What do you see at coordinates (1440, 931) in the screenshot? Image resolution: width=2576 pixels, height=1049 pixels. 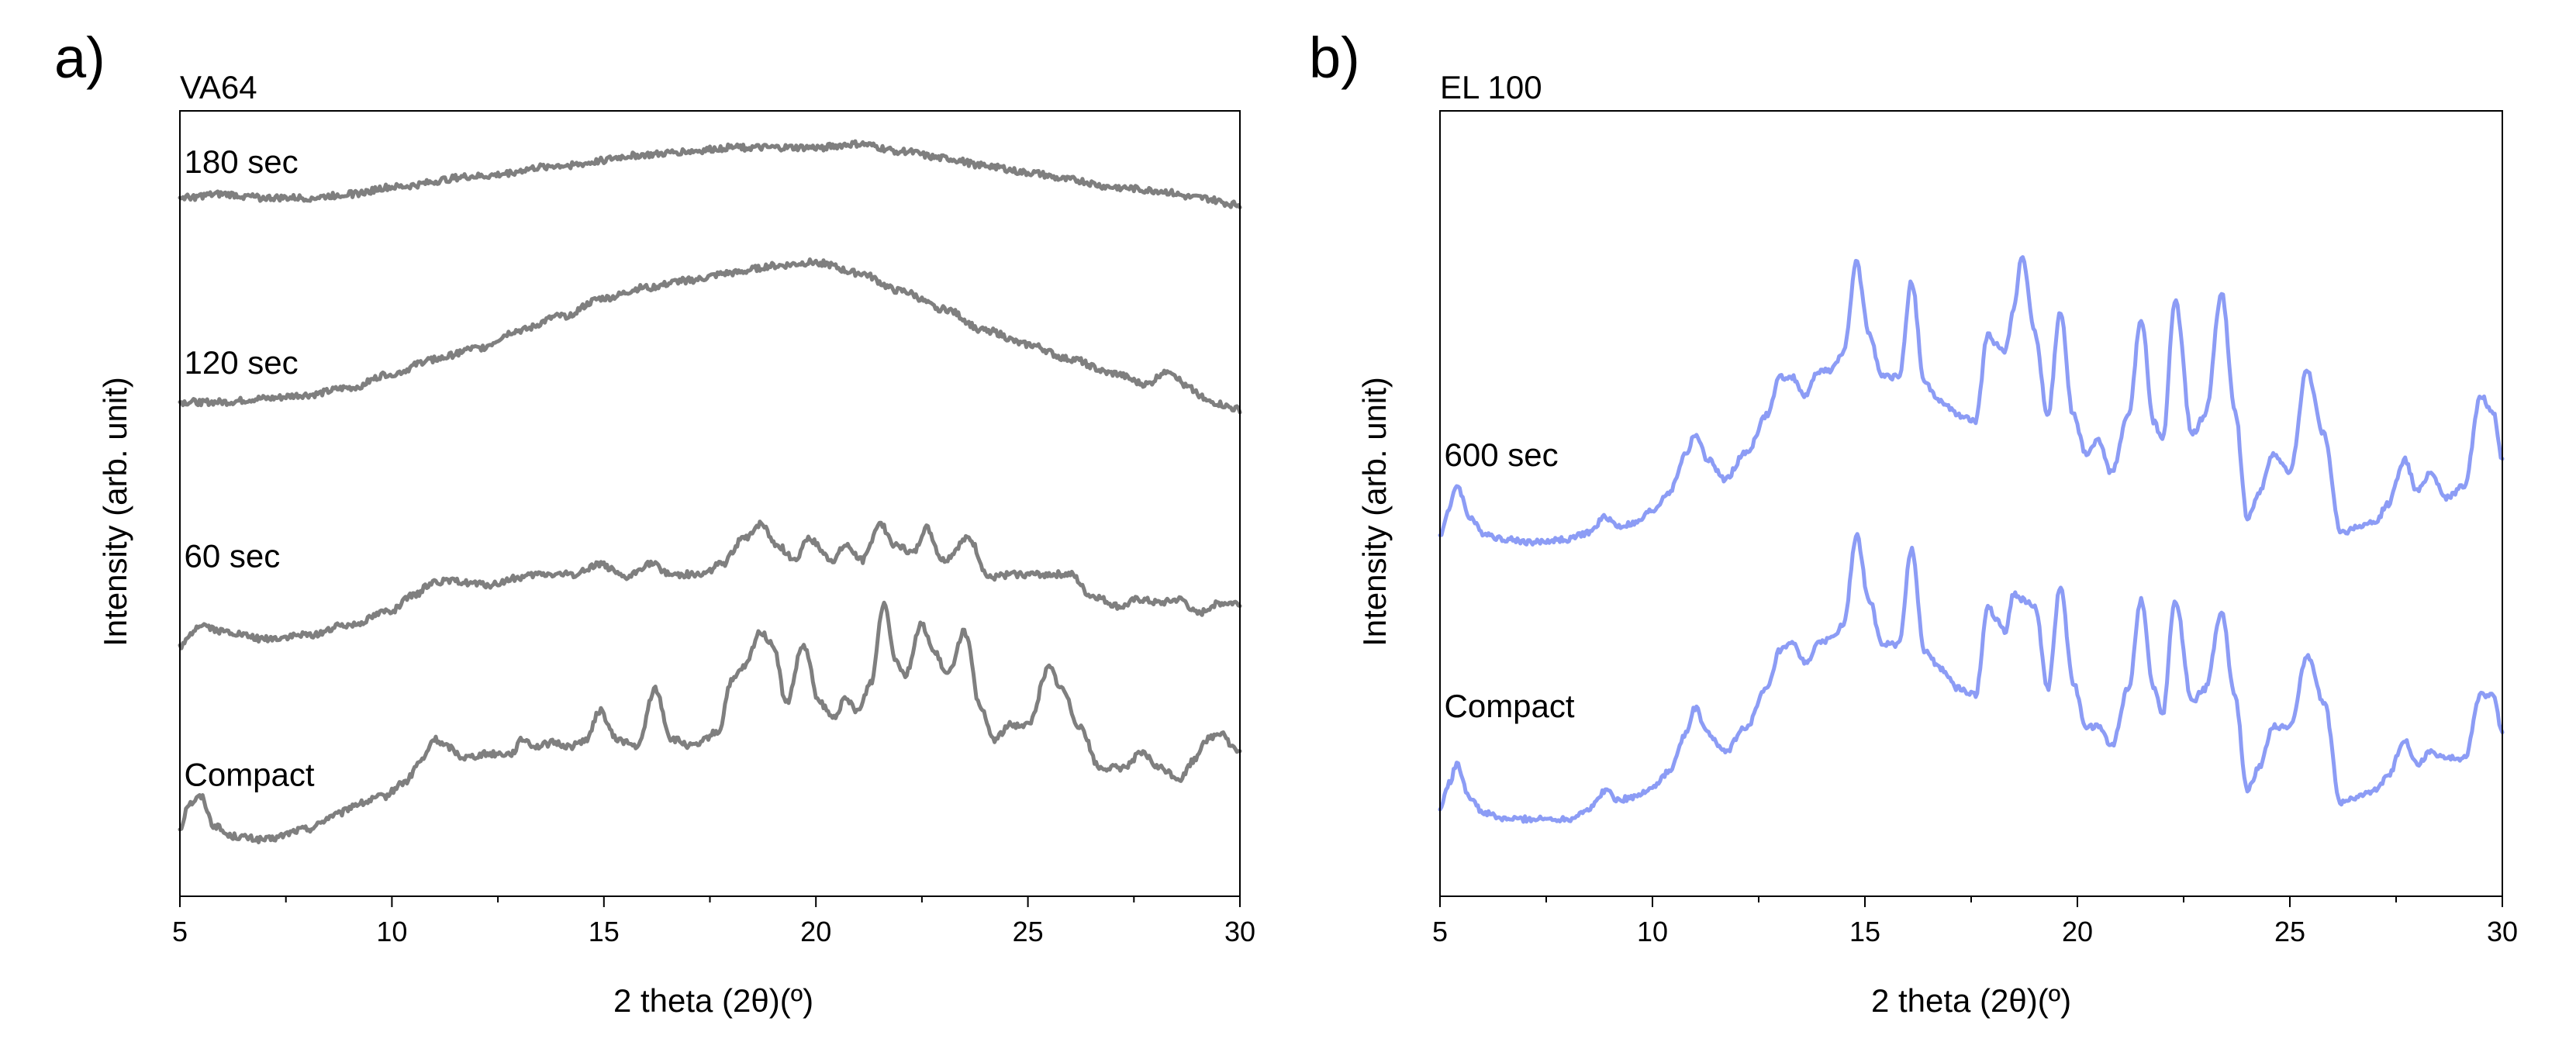 I see `panel-b-x-tick-label: 5` at bounding box center [1440, 931].